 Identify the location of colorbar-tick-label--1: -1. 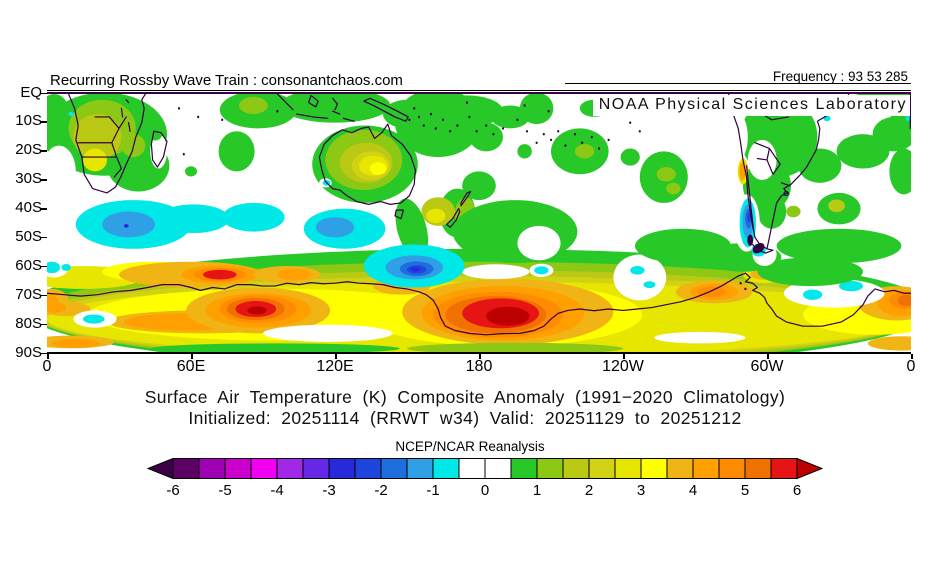
(432, 490).